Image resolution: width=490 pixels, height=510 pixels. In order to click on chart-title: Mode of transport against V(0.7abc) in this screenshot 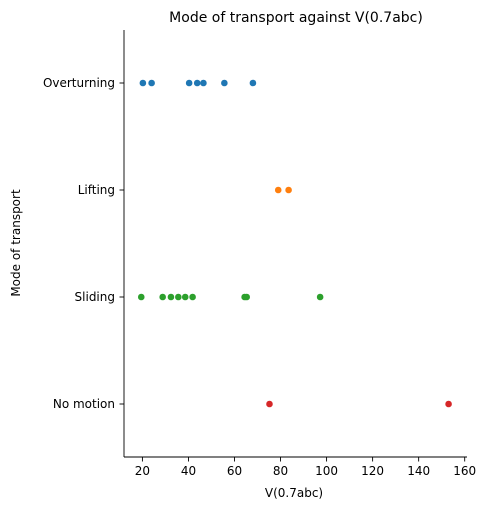, I will do `click(296, 18)`.